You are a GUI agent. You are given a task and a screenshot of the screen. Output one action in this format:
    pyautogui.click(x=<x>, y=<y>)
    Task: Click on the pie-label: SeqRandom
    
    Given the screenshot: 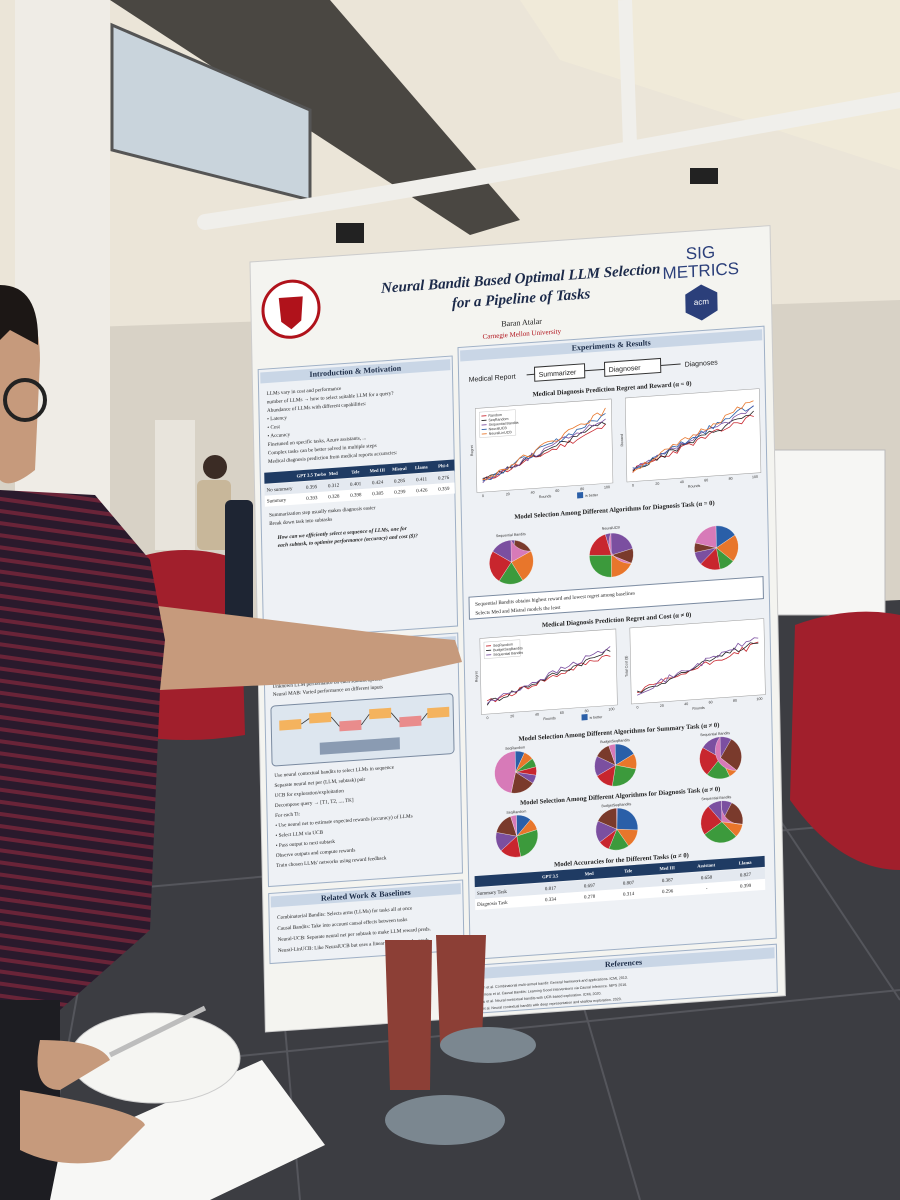 What is the action you would take?
    pyautogui.click(x=515, y=747)
    